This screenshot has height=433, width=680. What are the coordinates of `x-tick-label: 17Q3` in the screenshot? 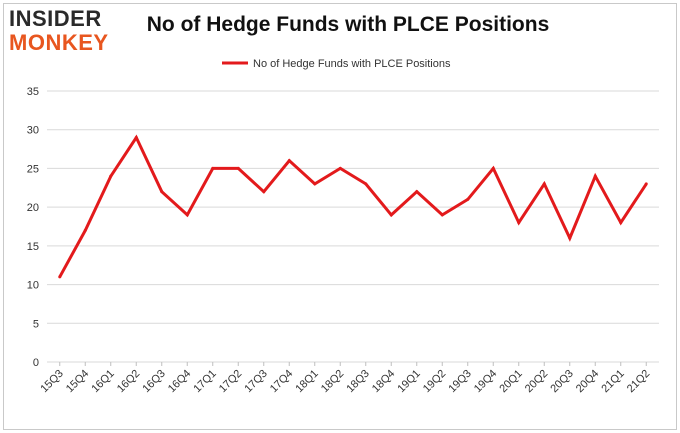 It's located at (256, 382).